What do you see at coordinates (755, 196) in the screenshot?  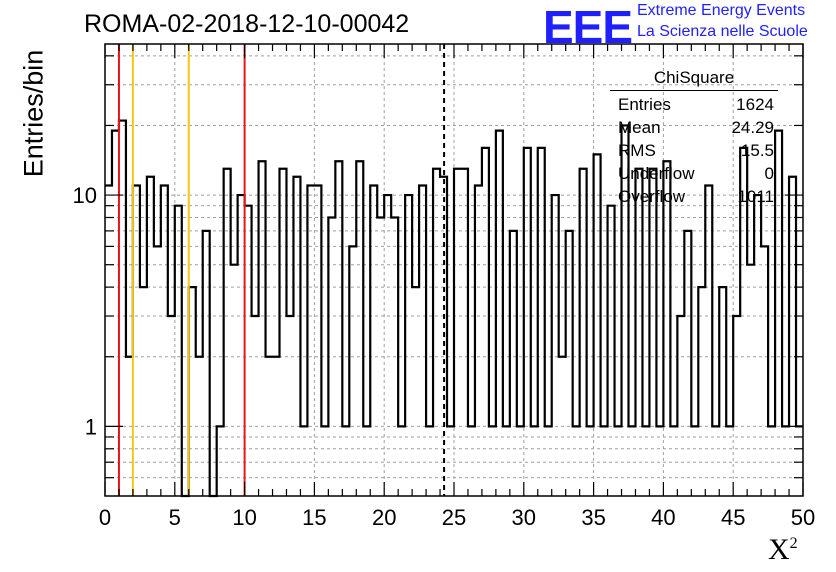 I see `stats-value: 1011` at bounding box center [755, 196].